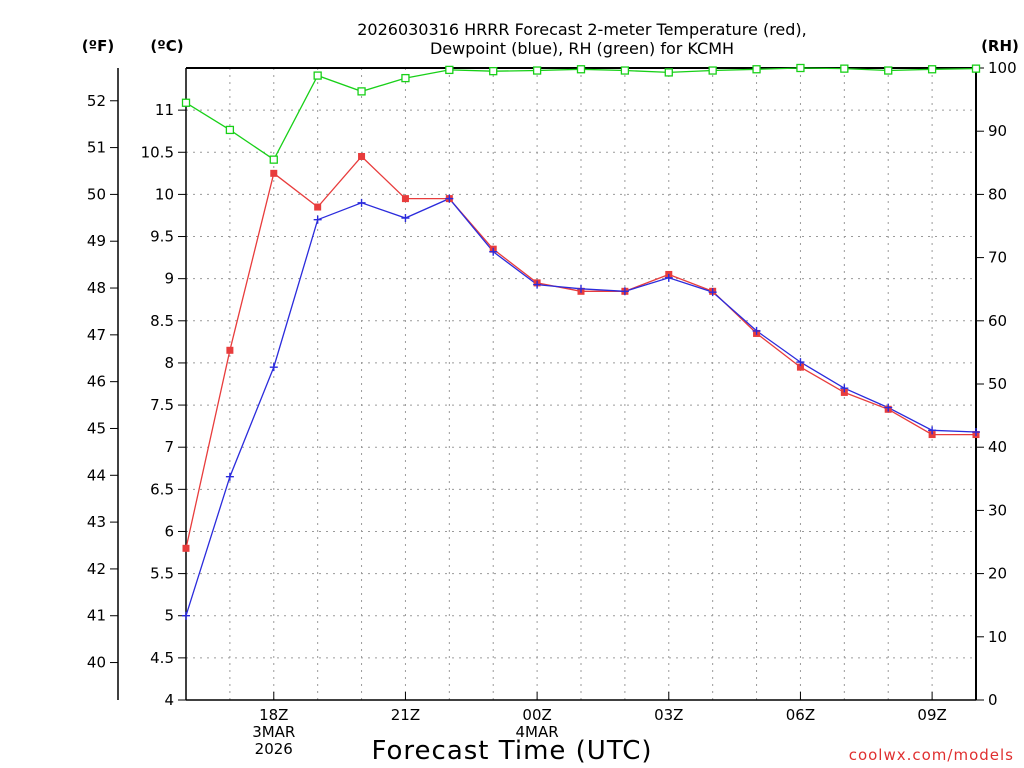 Image resolution: width=1024 pixels, height=768 pixels. Describe the element at coordinates (1002, 68) in the screenshot. I see `rh-tick-label: 100` at that location.